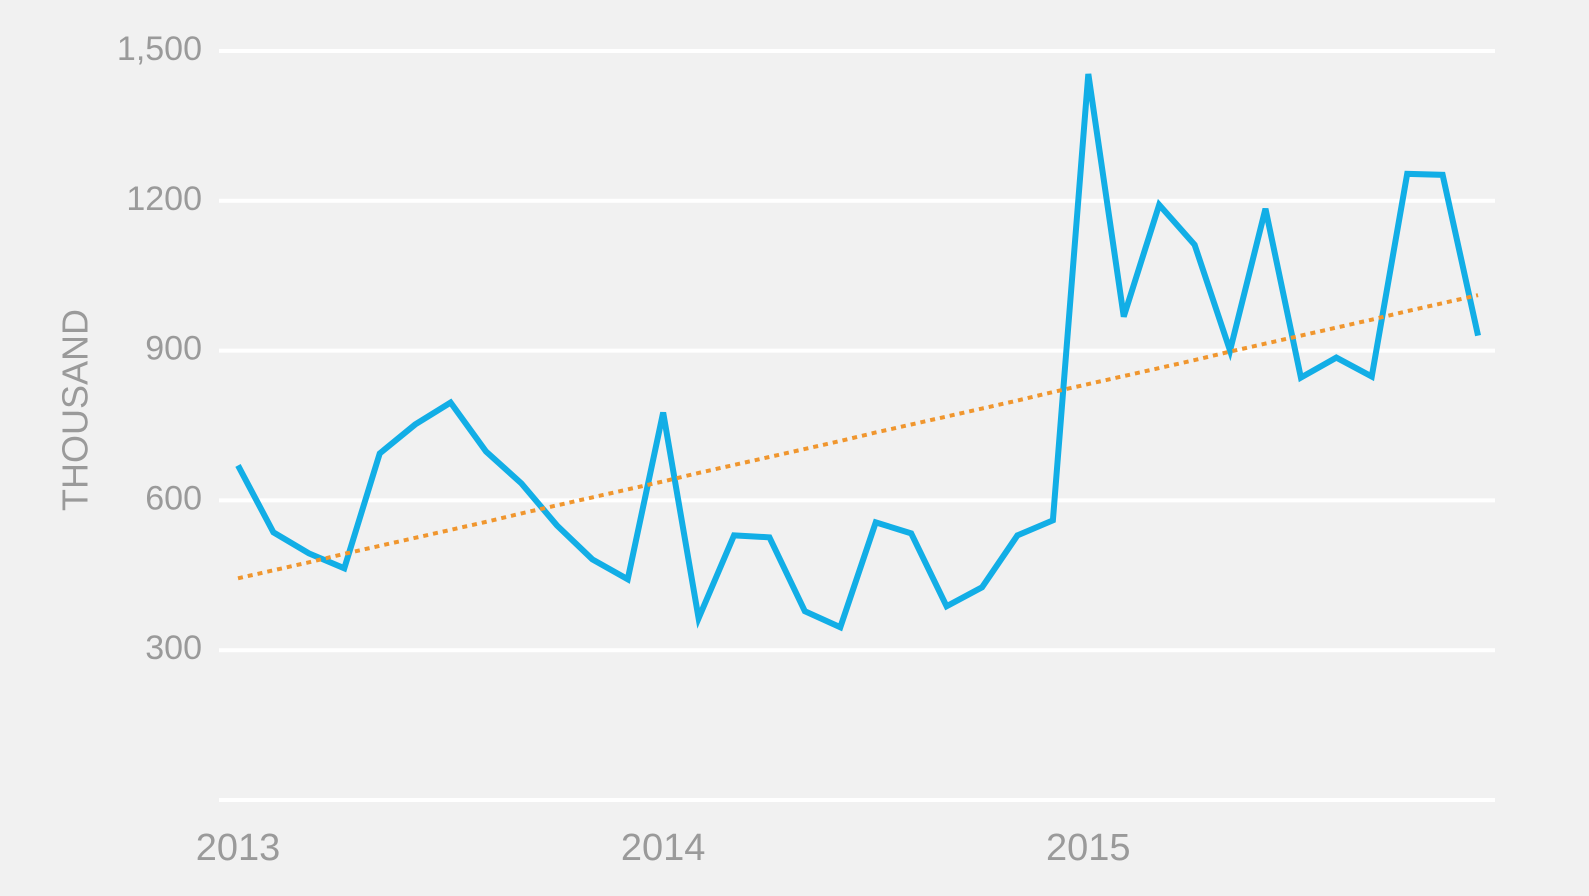 This screenshot has width=1589, height=896. What do you see at coordinates (663, 848) in the screenshot?
I see `x-tick-label: 2014` at bounding box center [663, 848].